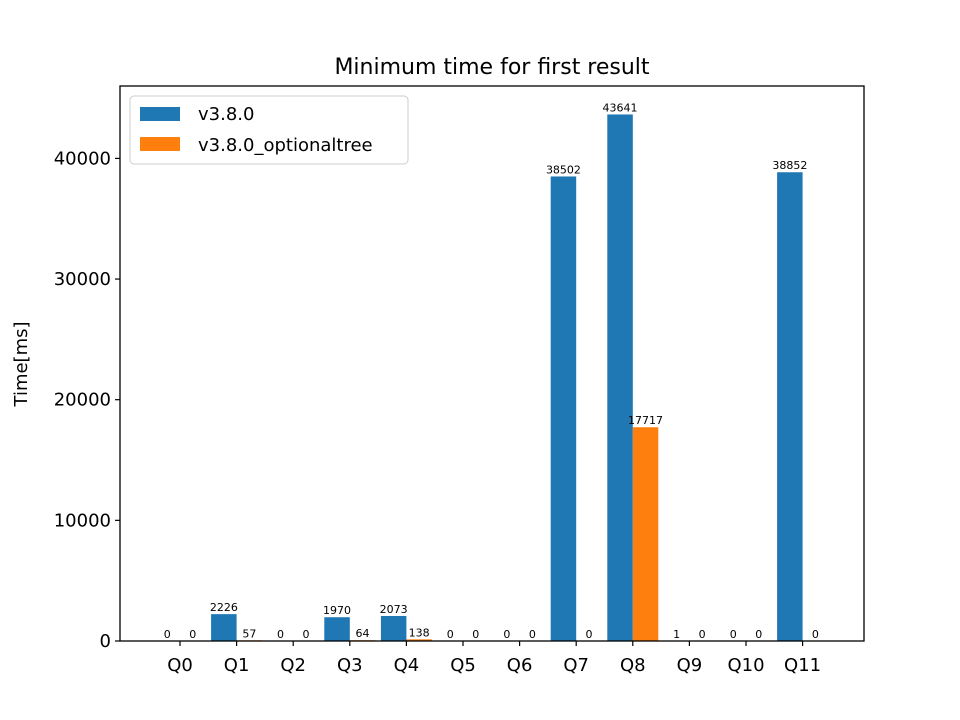 Image resolution: width=960 pixels, height=720 pixels. What do you see at coordinates (733, 634) in the screenshot?
I see `data-label-q10-series-1: 0` at bounding box center [733, 634].